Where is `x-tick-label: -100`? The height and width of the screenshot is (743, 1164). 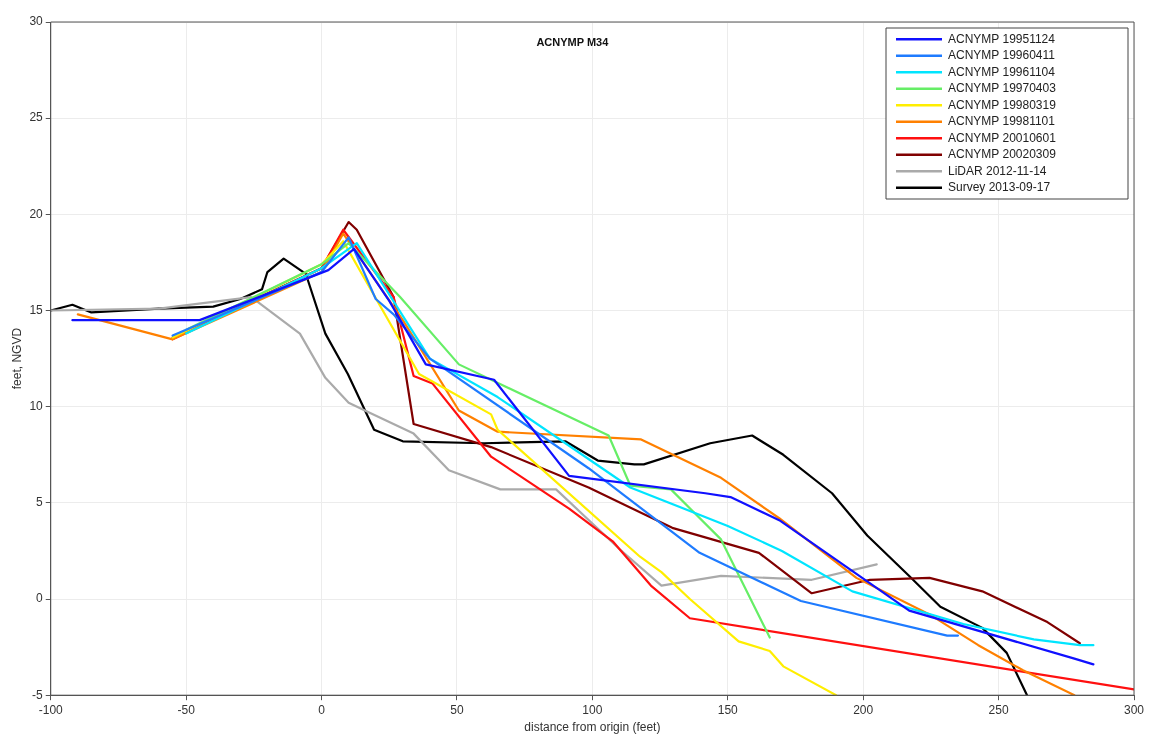 x-tick-label: -100 is located at coordinates (51, 709).